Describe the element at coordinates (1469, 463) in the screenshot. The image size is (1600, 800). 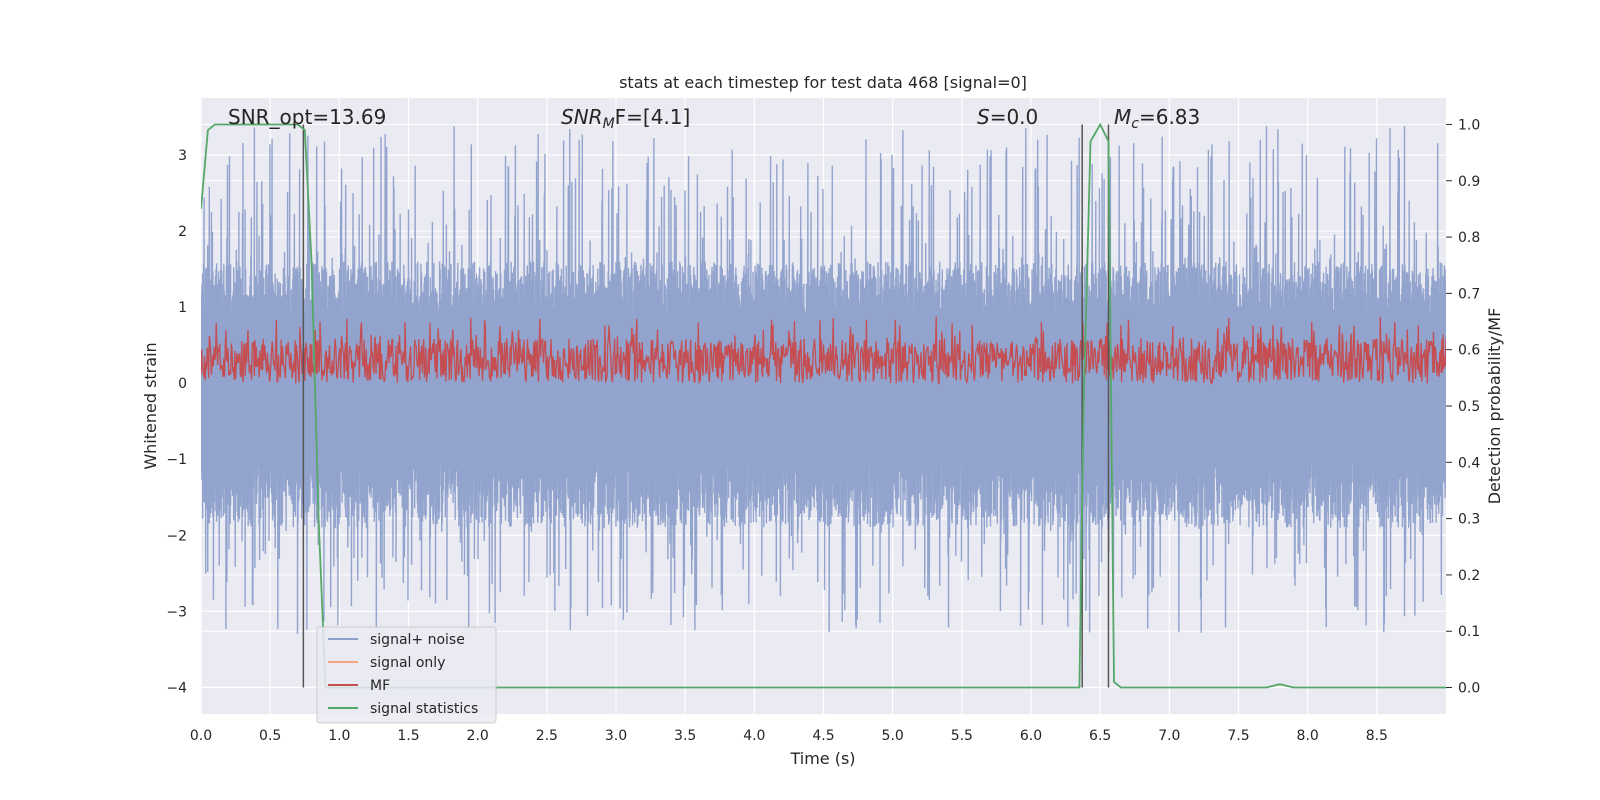
I see `y2-tick-label: 0.4` at that location.